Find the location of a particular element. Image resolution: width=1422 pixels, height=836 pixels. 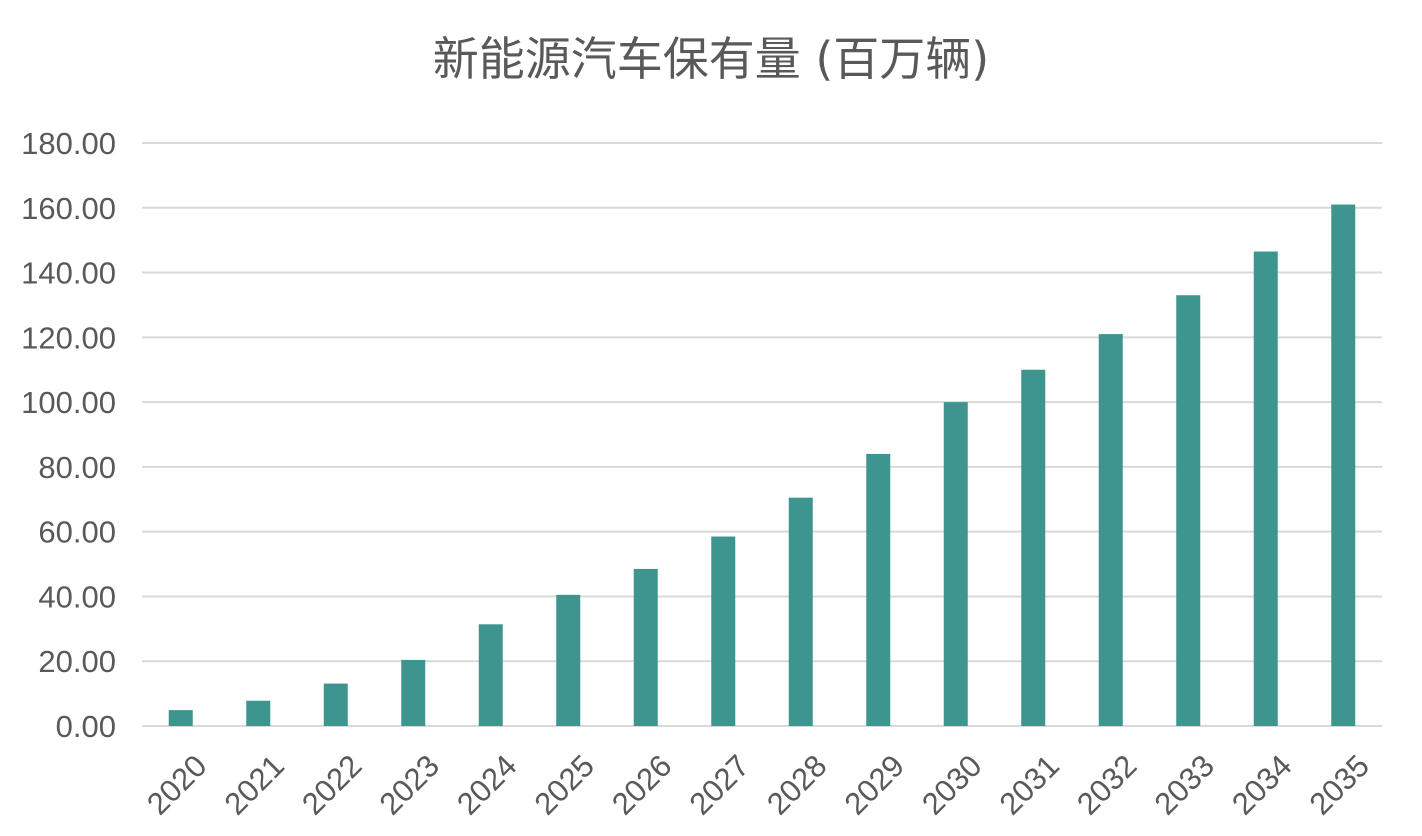

bar-2026 is located at coordinates (645, 647).